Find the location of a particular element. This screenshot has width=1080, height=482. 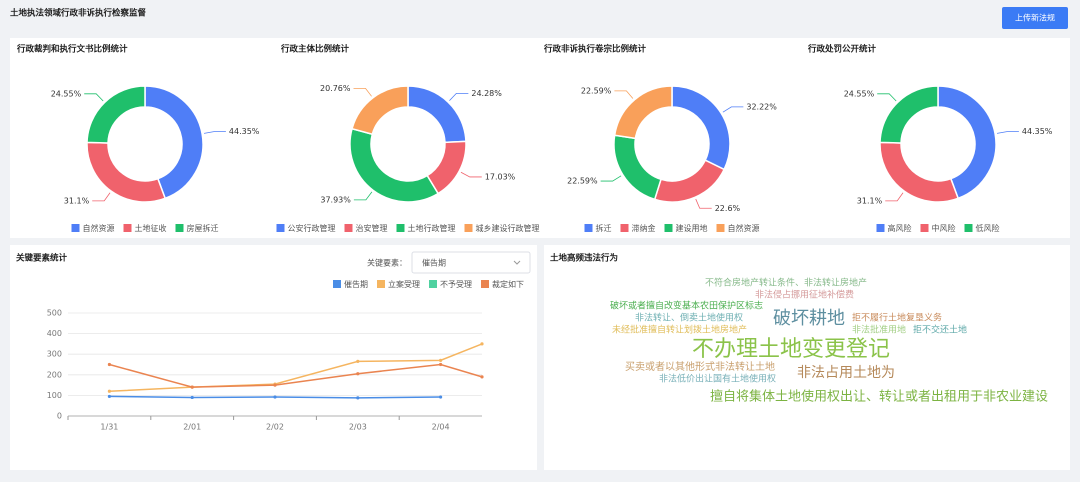

x-tick-label: 2/01 is located at coordinates (192, 427).